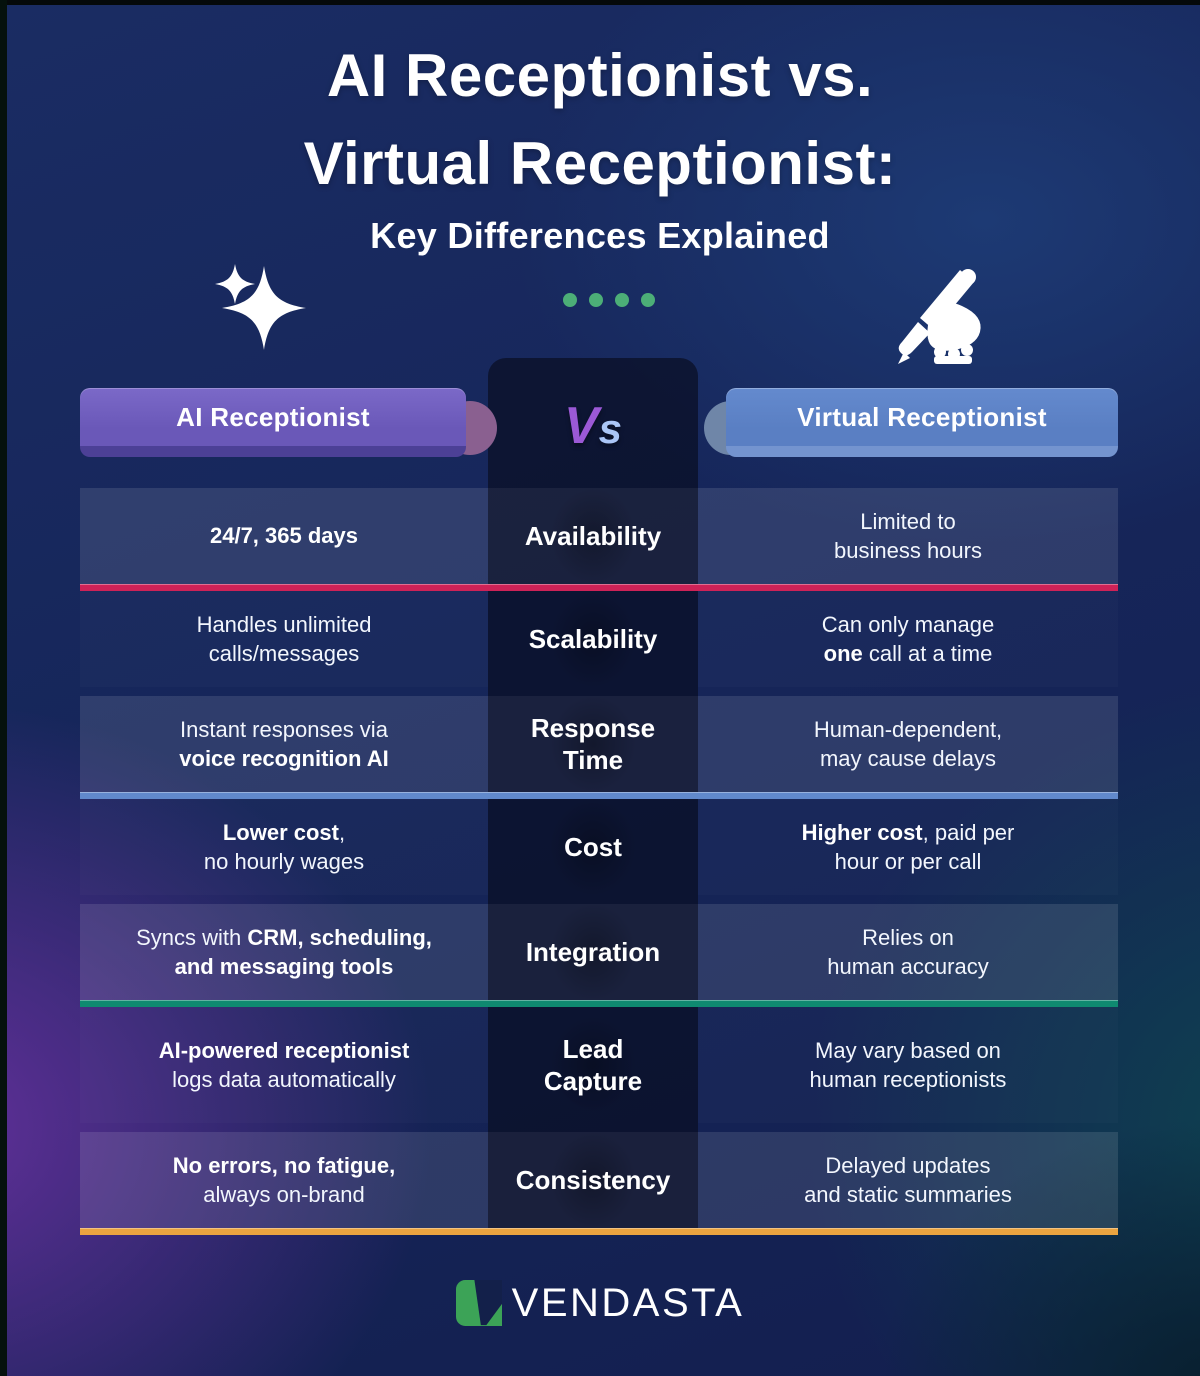 The image size is (1200, 1376). What do you see at coordinates (3, 688) in the screenshot?
I see `frame-left-edge` at bounding box center [3, 688].